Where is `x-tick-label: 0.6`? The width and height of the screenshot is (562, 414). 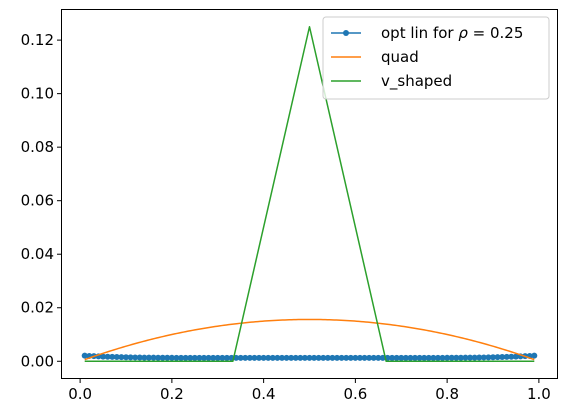 x-tick-label: 0.6 is located at coordinates (355, 394).